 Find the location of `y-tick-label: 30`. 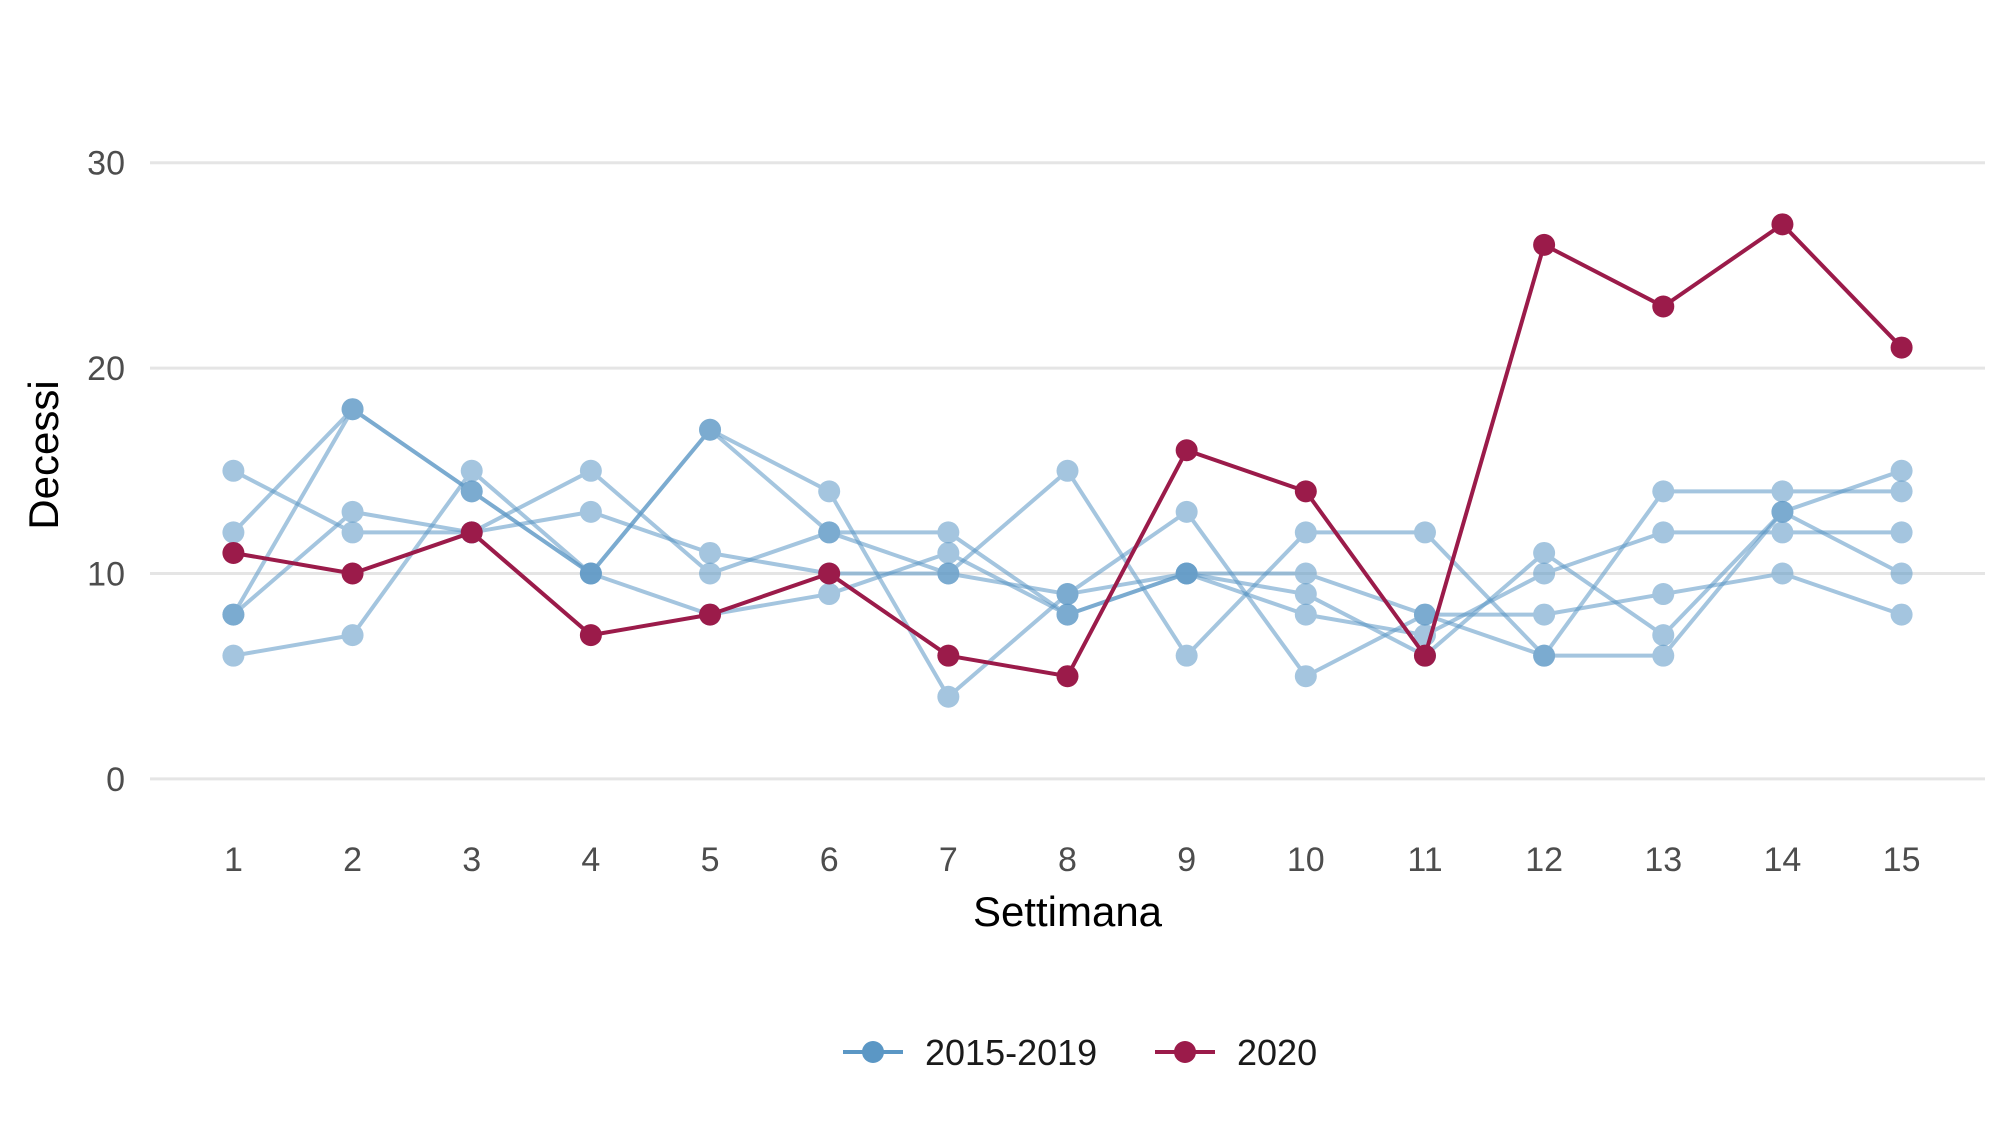

y-tick-label: 30 is located at coordinates (106, 164).